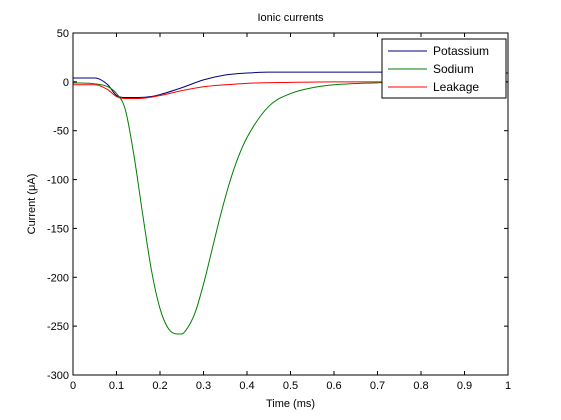 The image size is (561, 420). I want to click on x-tick-label: 0.1, so click(116, 386).